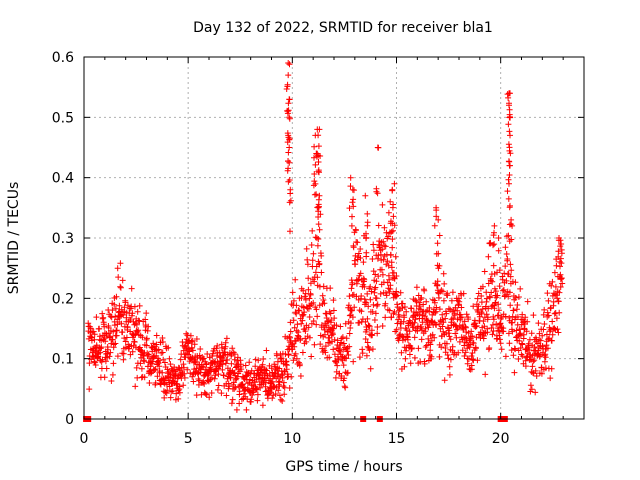 The width and height of the screenshot is (640, 480). What do you see at coordinates (14, 238) in the screenshot?
I see `y-axis-label: SRMTID / TECUs` at bounding box center [14, 238].